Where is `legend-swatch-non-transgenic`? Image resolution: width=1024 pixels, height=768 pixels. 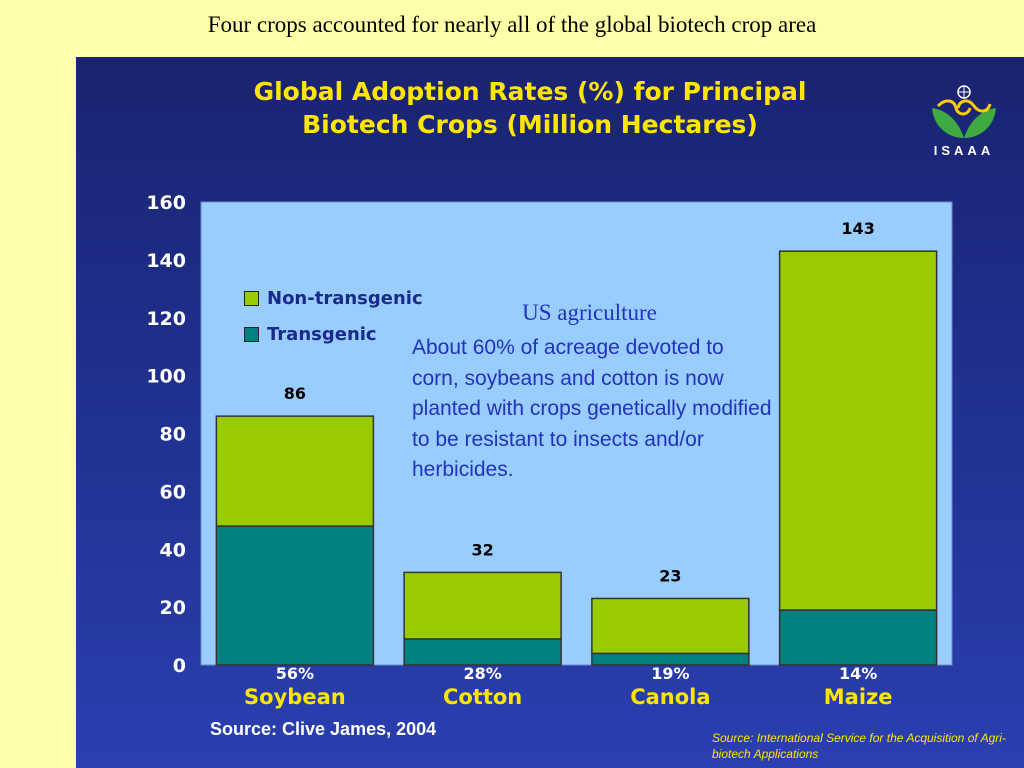
legend-swatch-non-transgenic is located at coordinates (251, 298).